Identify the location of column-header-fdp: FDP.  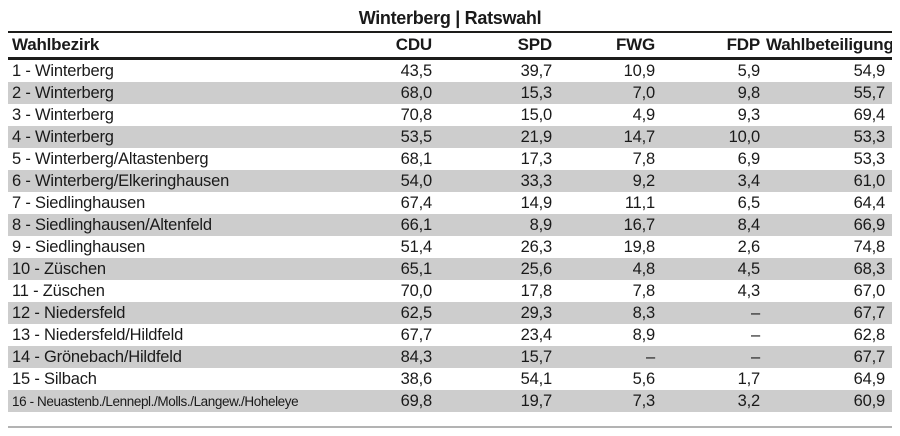
(743, 44).